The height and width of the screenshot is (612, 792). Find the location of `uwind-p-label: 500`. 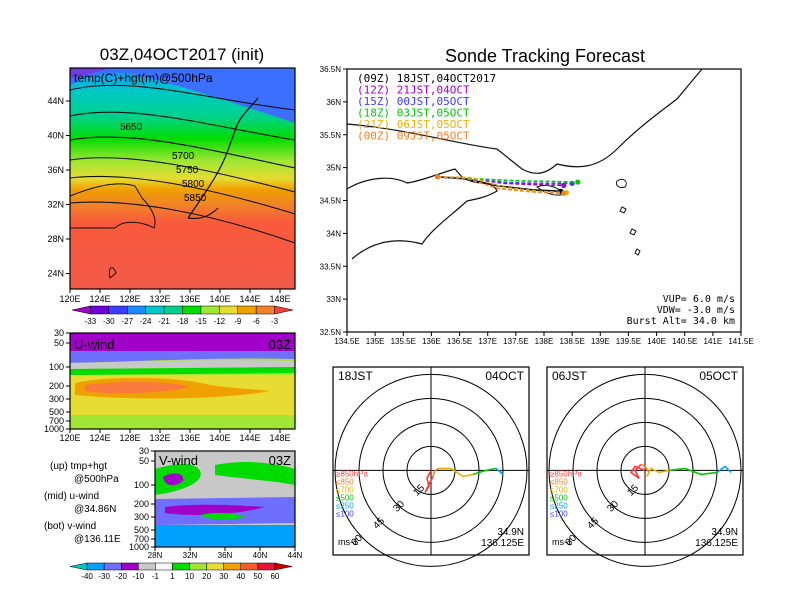

uwind-p-label: 500 is located at coordinates (56, 412).